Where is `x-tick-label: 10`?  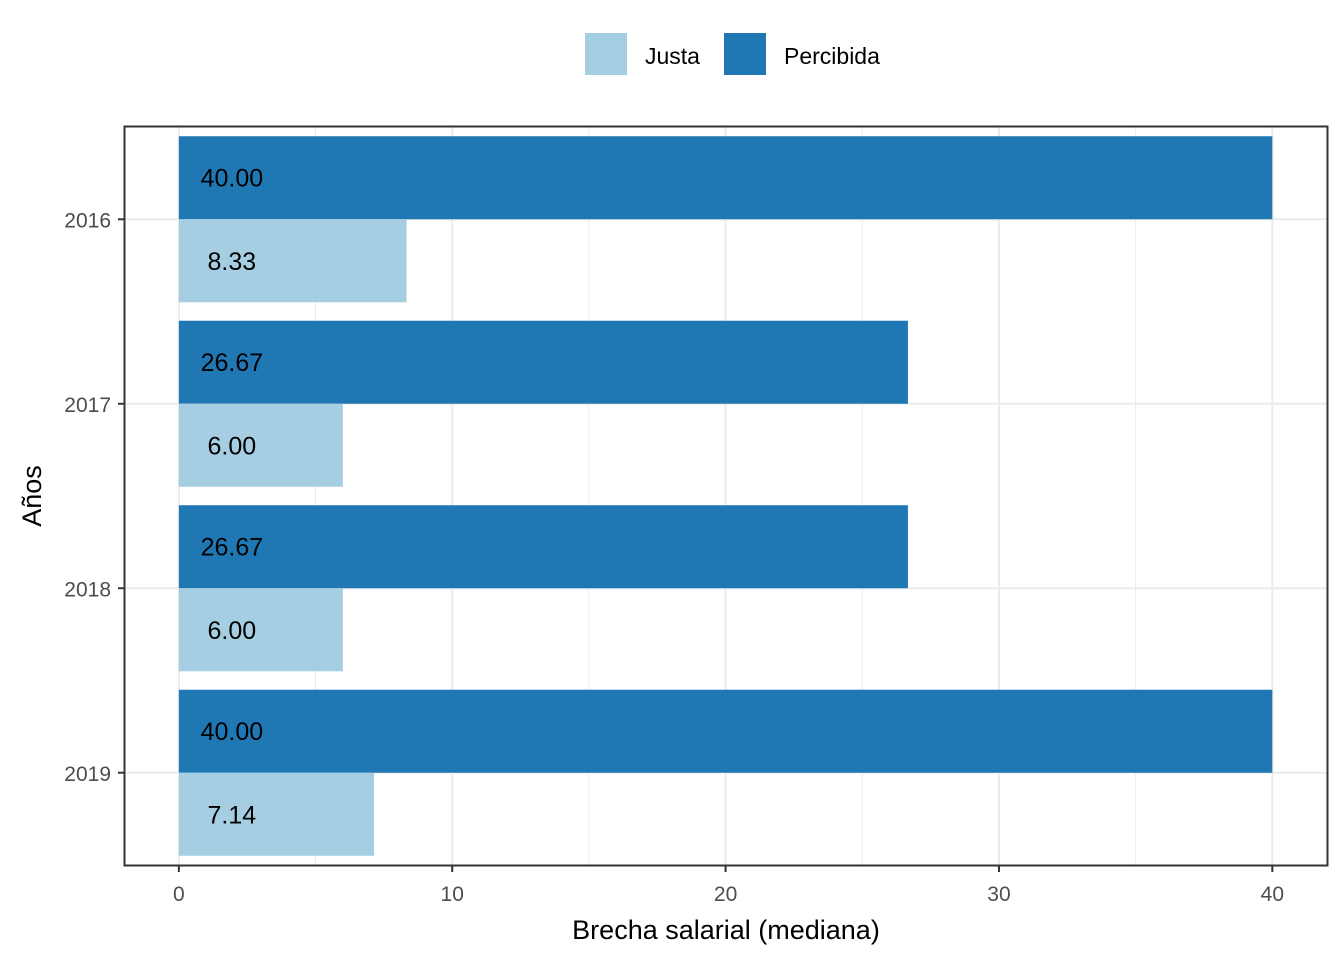
x-tick-label: 10 is located at coordinates (452, 894).